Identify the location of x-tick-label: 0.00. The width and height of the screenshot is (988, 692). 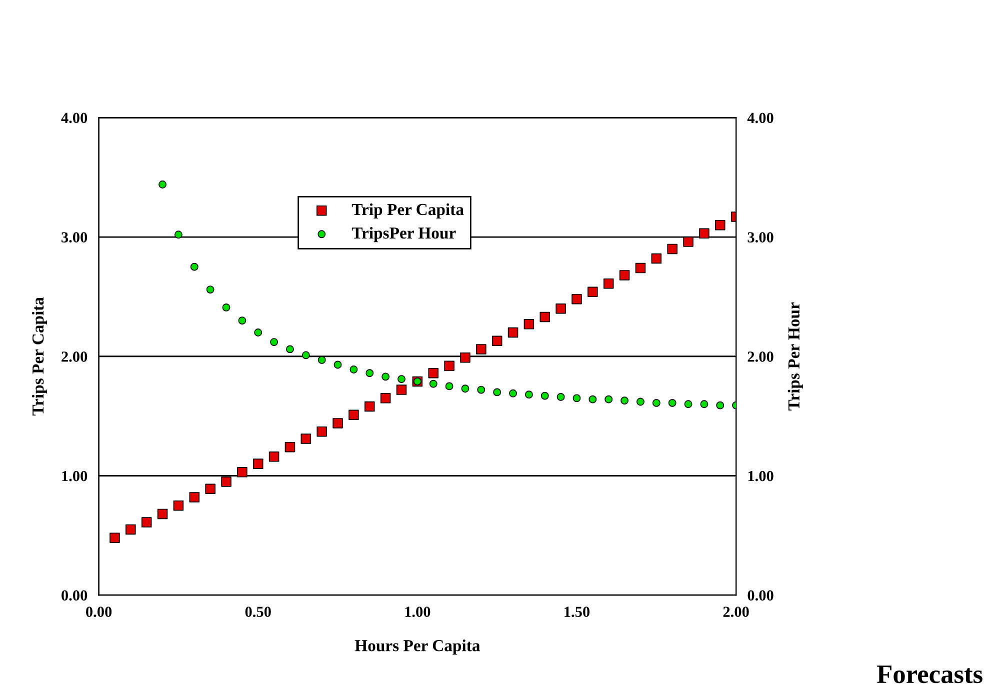
(99, 612).